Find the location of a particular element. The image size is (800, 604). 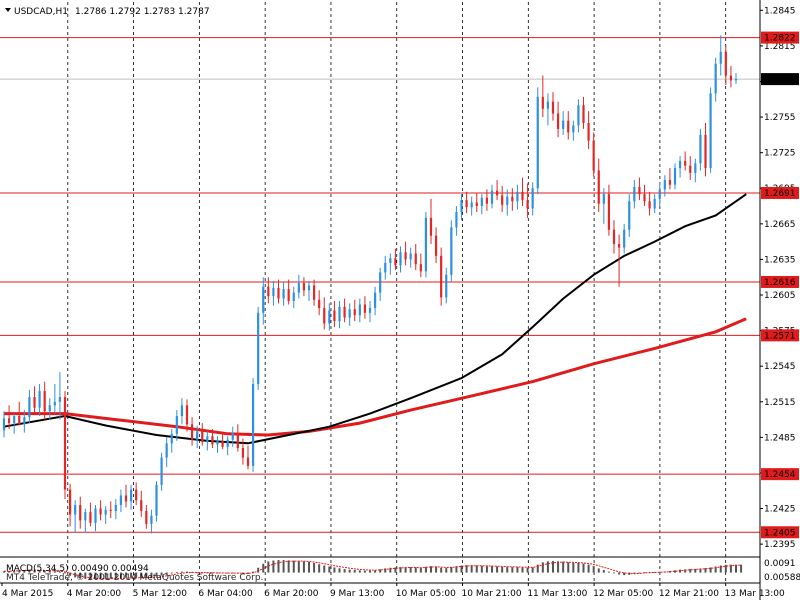

time-tick-label: 10 Mar 21:00 is located at coordinates (492, 594).